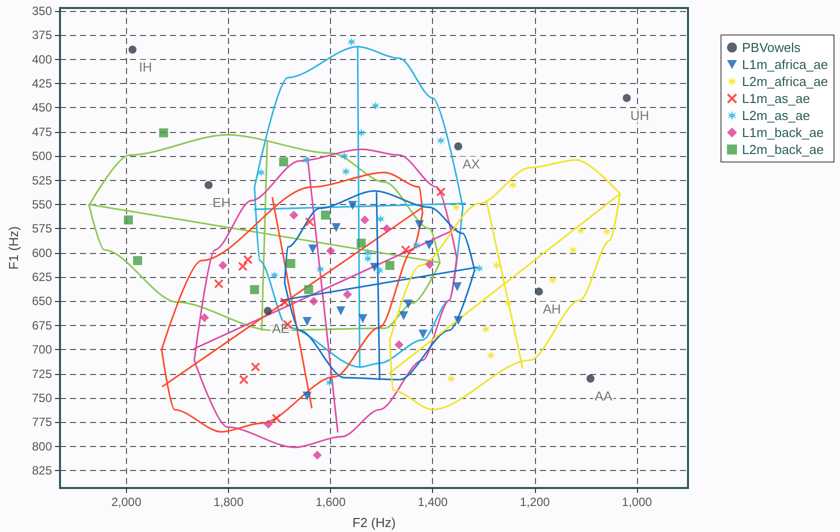  Describe the element at coordinates (433, 502) in the screenshot. I see `x-tick-label: 1,400` at that location.